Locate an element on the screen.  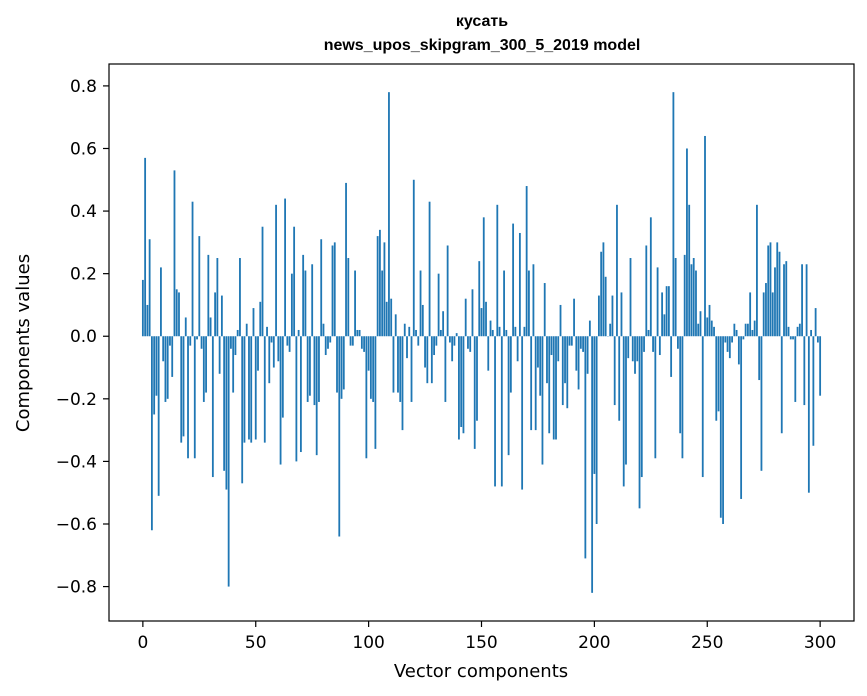
y-tick-label-1: 0.6 is located at coordinates (83, 149).